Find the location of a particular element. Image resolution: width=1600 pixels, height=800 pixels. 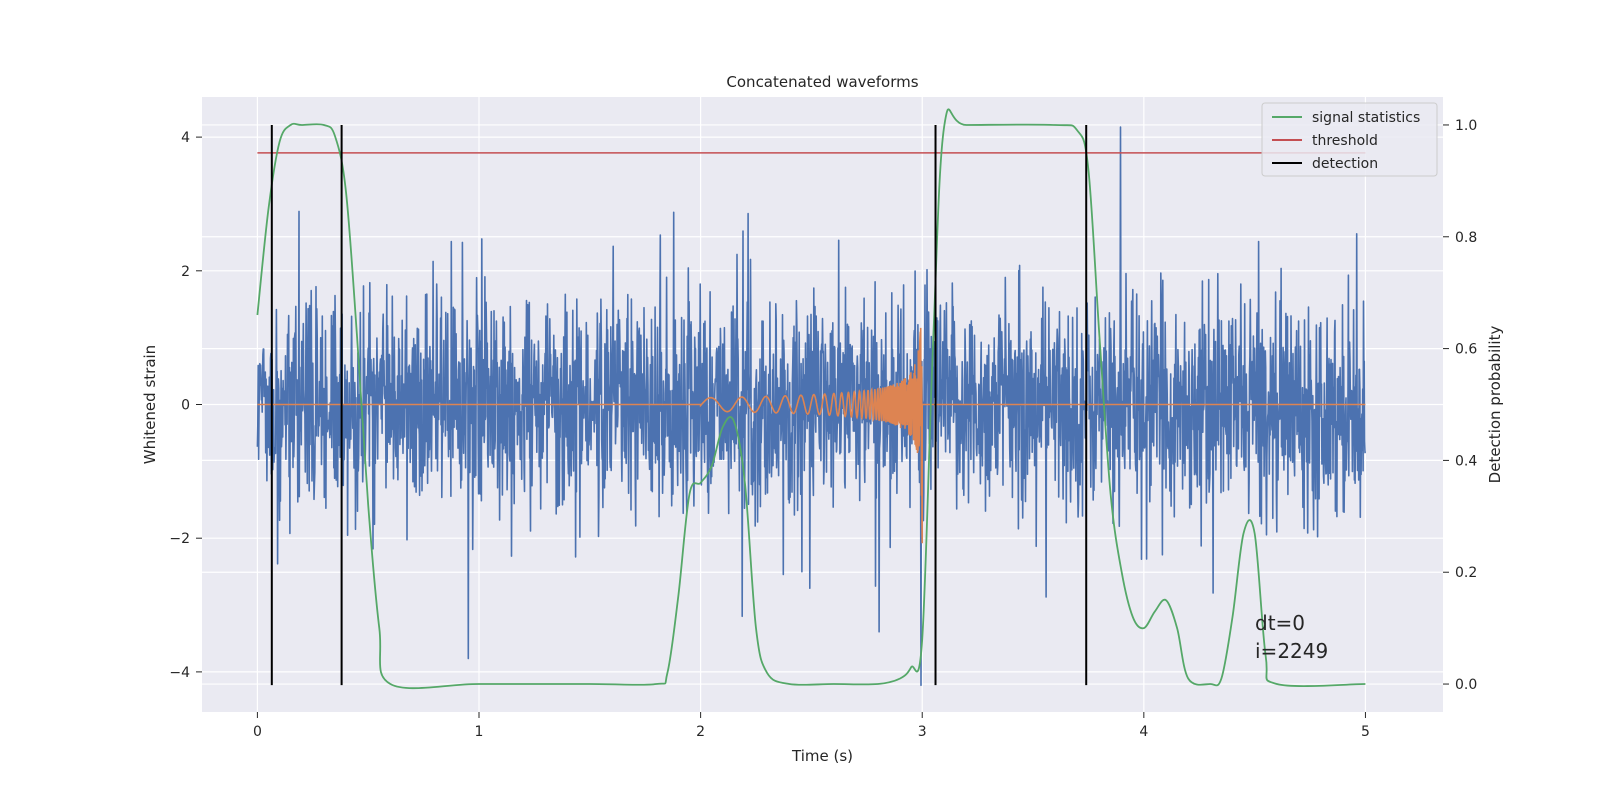

y2-tick-label: 0.2 is located at coordinates (1466, 573).